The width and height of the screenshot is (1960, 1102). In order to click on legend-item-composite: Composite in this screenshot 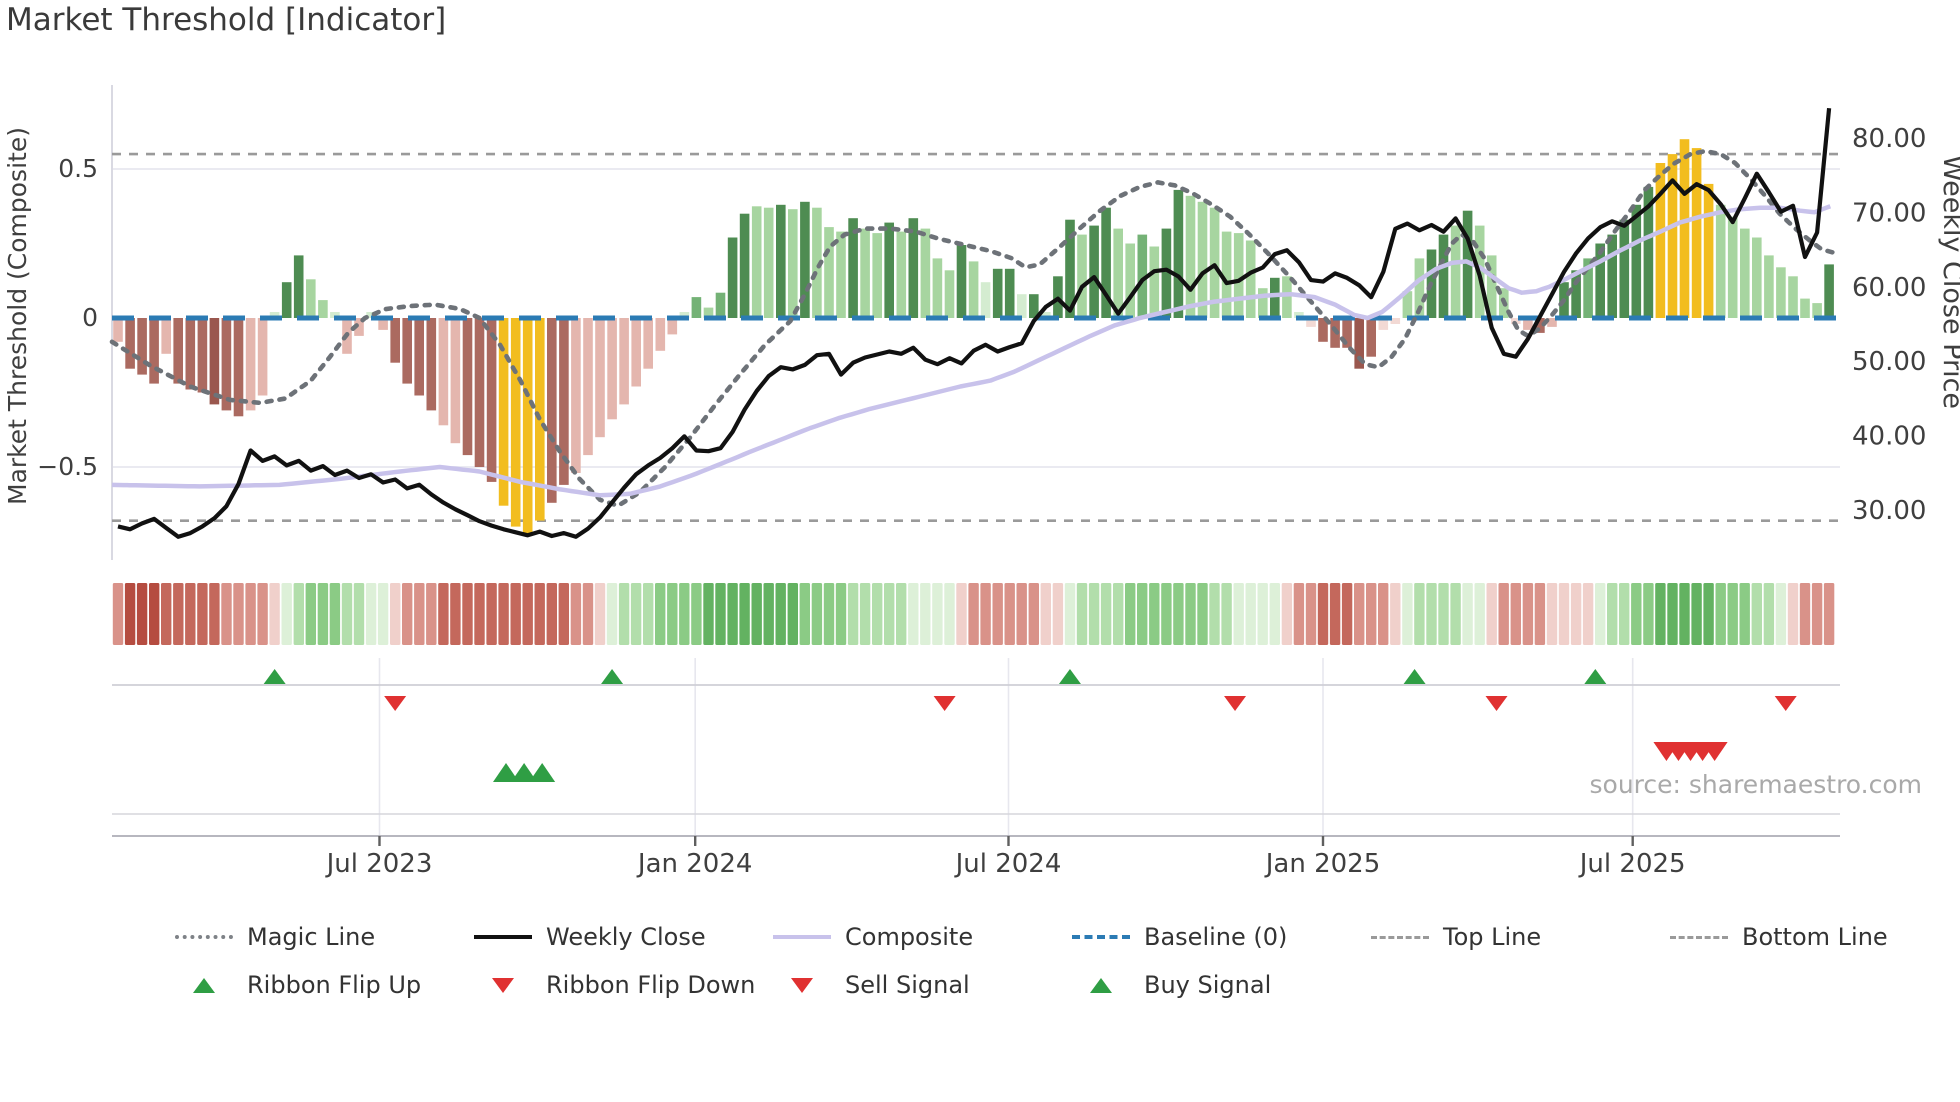, I will do `click(922, 937)`.